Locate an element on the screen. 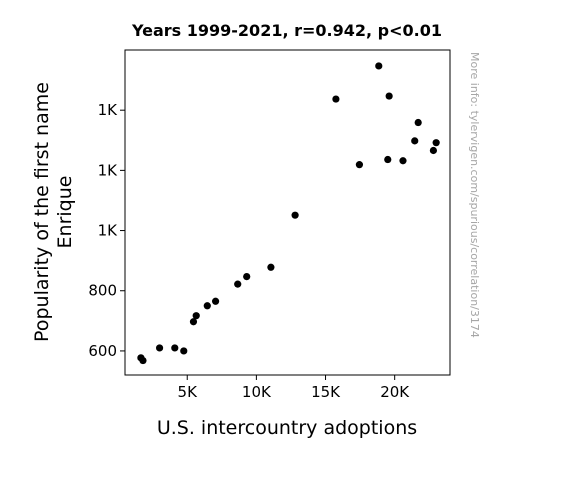 This screenshot has width=575, height=500. chart-title: Years 1999-2021, r=0.942, p<0.01 is located at coordinates (286, 30).